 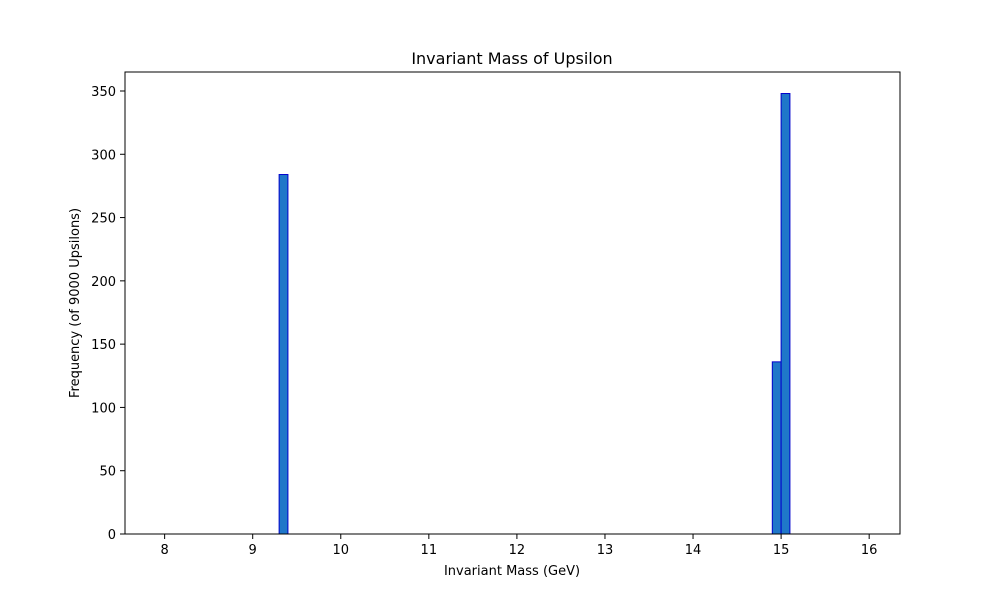 What do you see at coordinates (781, 550) in the screenshot?
I see `x-tick-label-7: 15` at bounding box center [781, 550].